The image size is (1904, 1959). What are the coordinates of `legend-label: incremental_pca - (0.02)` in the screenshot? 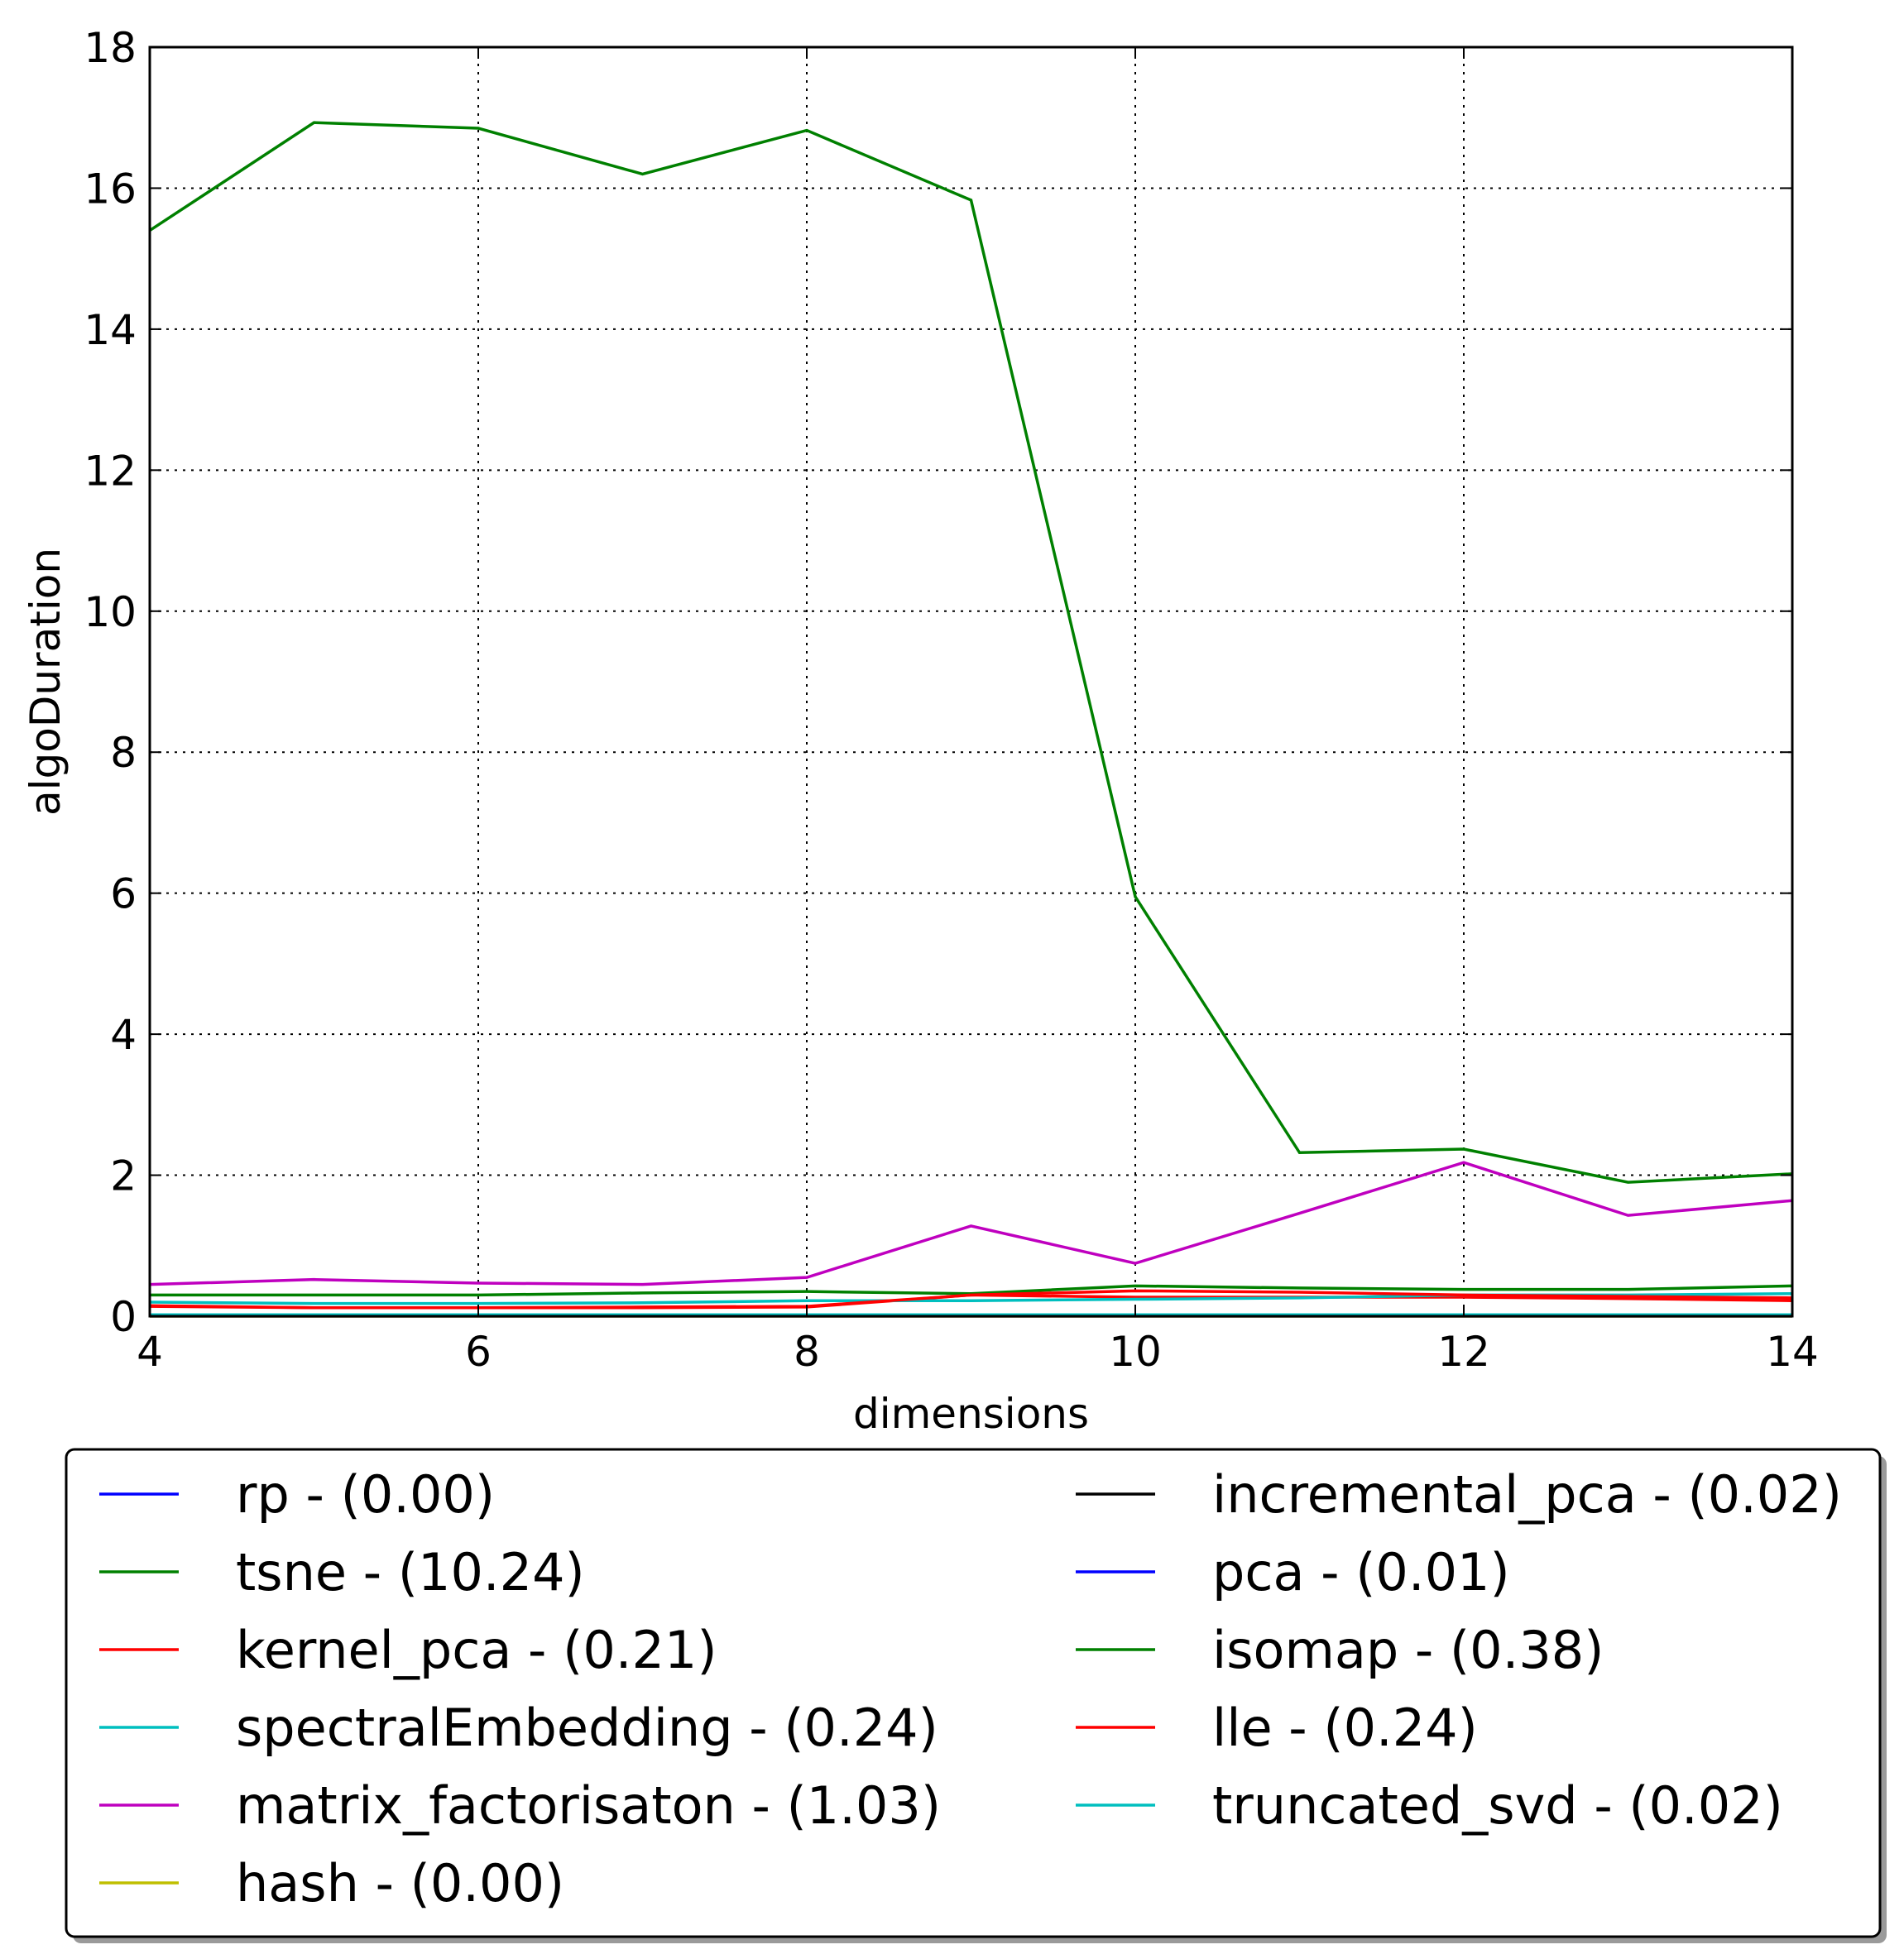 It's located at (1527, 1494).